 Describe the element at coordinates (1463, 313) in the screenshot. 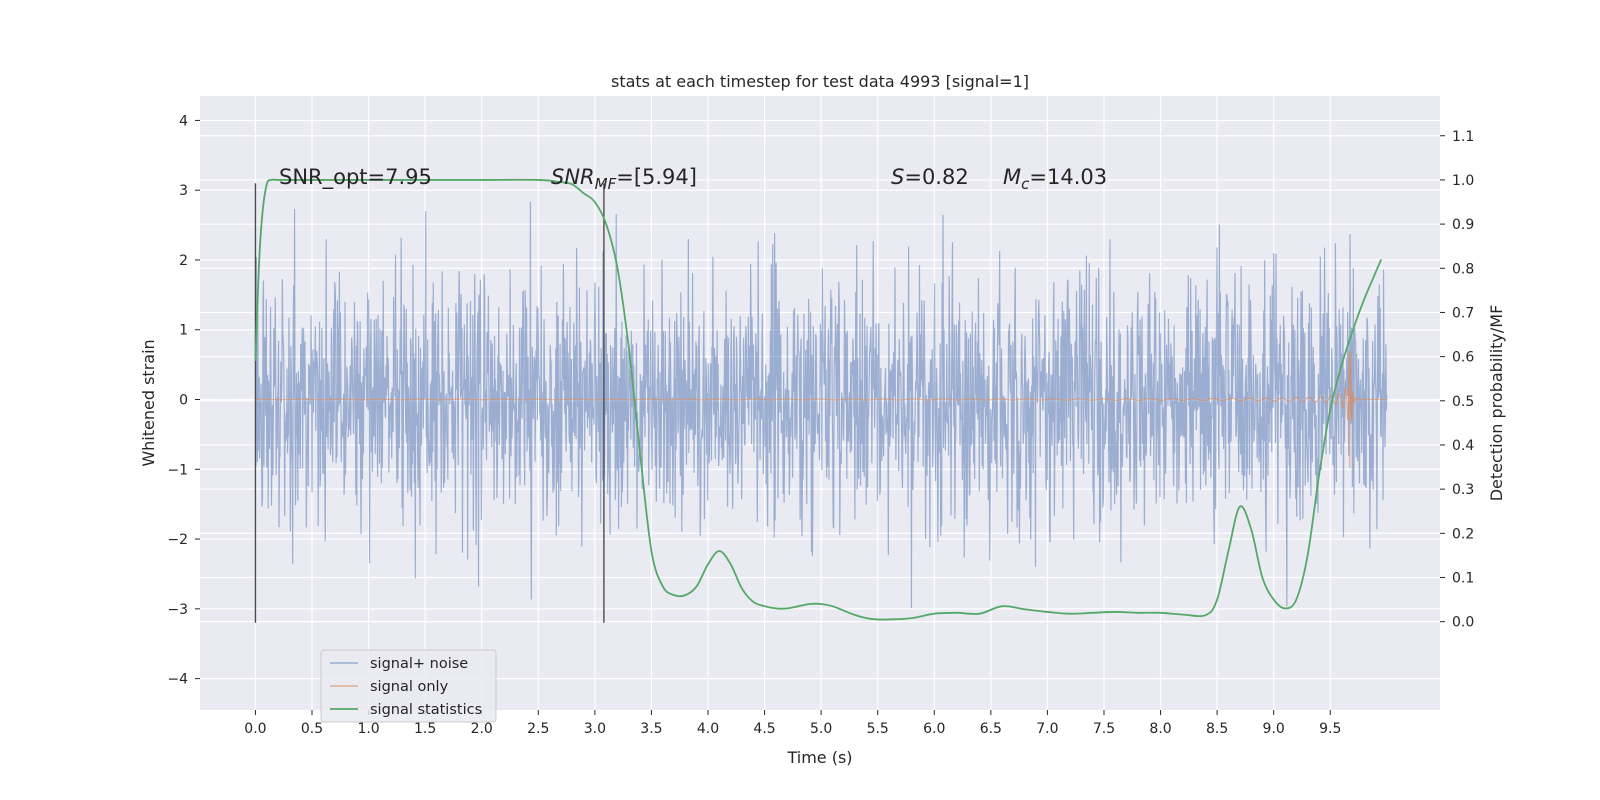

I see `y2-tick-label-7: 0.7` at that location.